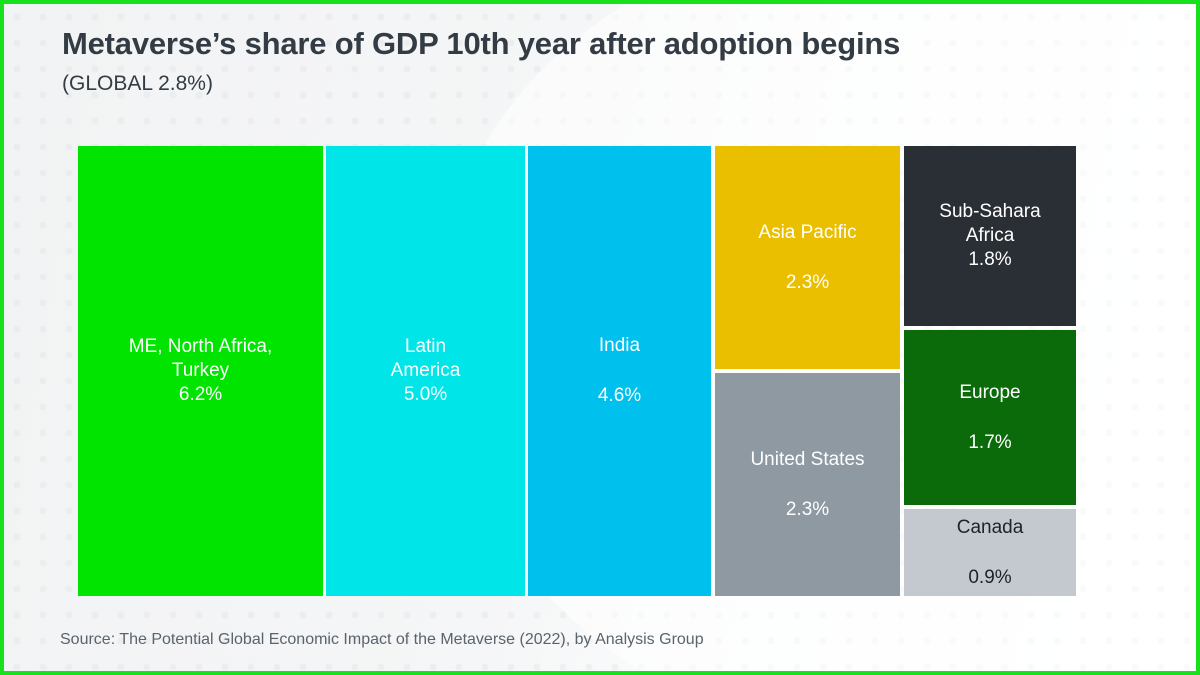  I want to click on tile-value: 0.9%, so click(990, 577).